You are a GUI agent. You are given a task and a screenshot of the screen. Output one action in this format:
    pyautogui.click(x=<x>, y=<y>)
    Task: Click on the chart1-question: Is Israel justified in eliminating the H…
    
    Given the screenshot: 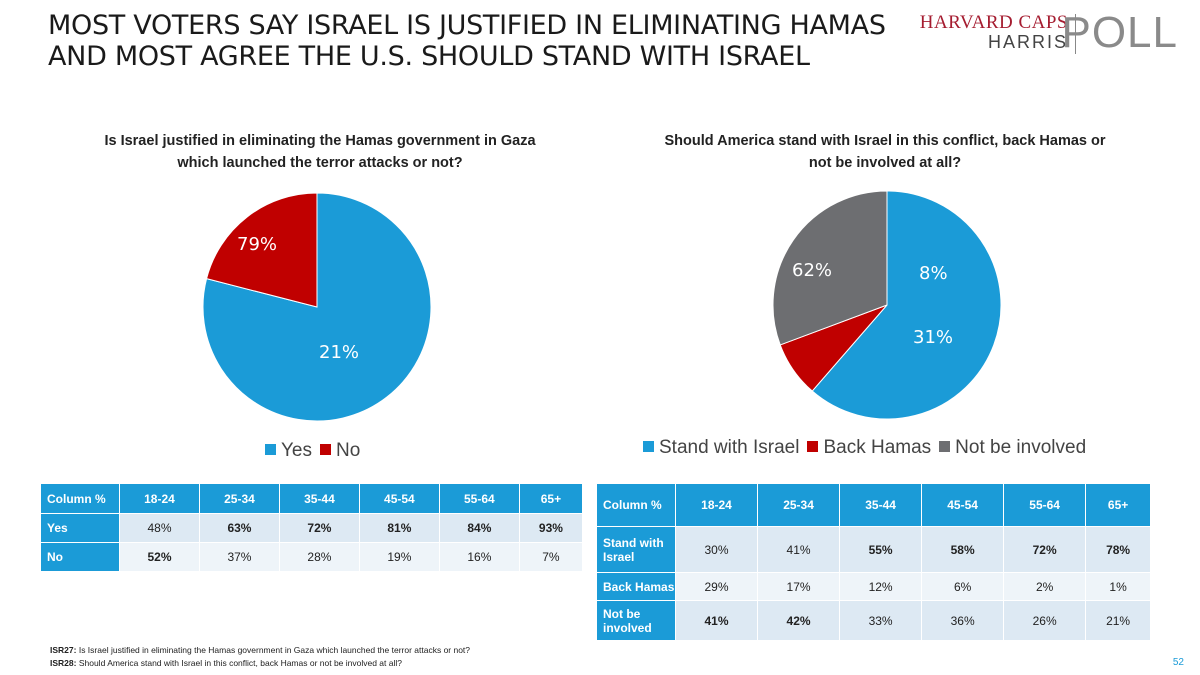 What is the action you would take?
    pyautogui.click(x=320, y=152)
    